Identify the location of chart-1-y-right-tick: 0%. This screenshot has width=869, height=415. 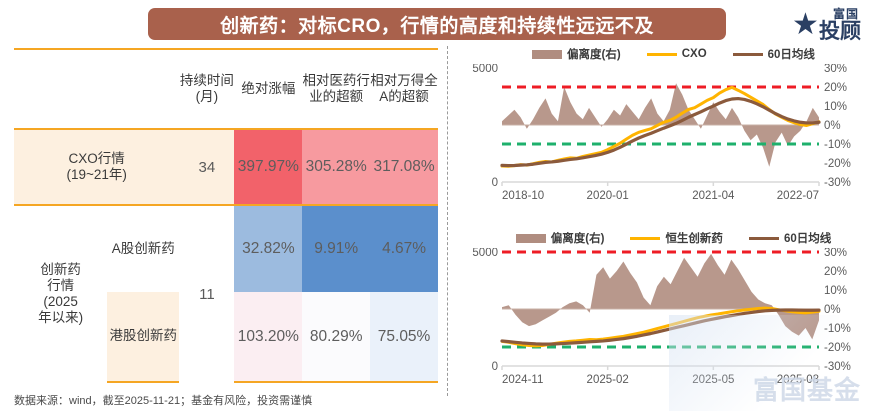
(832, 310).